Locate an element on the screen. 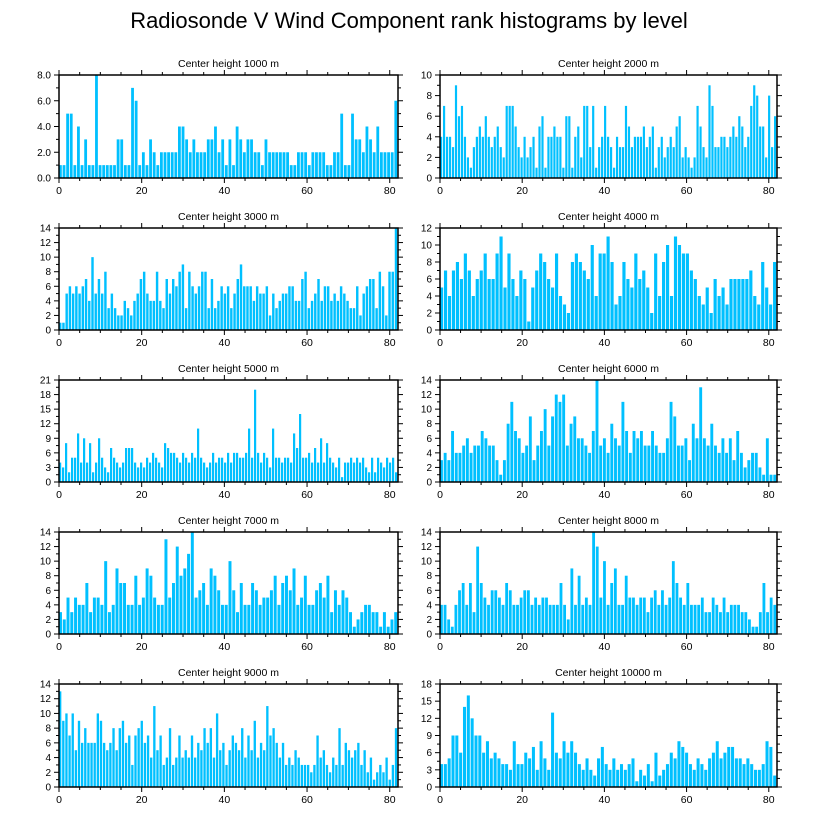  x-tick-label: 60 is located at coordinates (307, 495).